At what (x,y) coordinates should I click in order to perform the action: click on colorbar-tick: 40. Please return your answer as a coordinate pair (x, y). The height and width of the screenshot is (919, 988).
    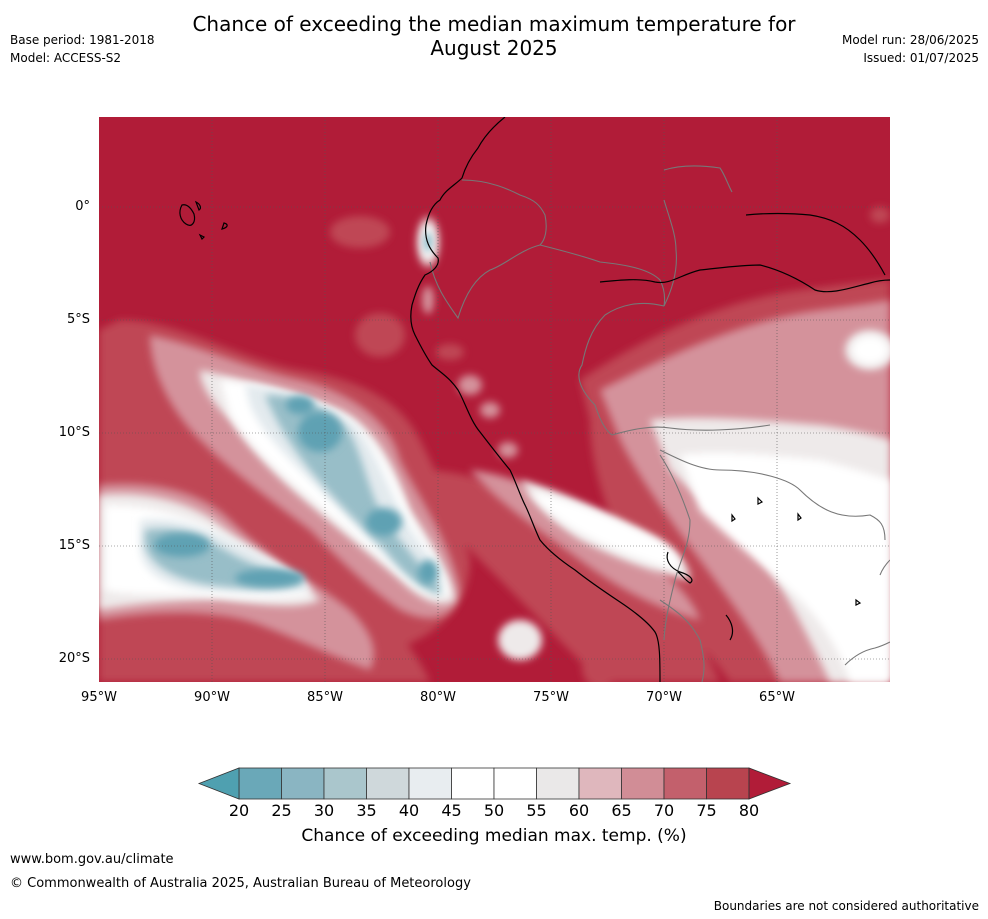
    Looking at the image, I should click on (409, 810).